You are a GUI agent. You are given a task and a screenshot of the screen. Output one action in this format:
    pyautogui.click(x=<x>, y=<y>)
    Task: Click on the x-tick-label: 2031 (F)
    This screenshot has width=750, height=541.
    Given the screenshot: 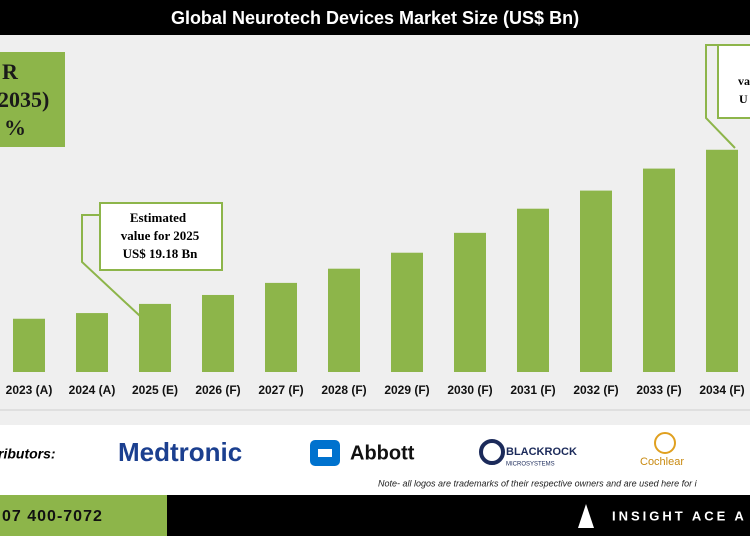 What is the action you would take?
    pyautogui.click(x=532, y=390)
    